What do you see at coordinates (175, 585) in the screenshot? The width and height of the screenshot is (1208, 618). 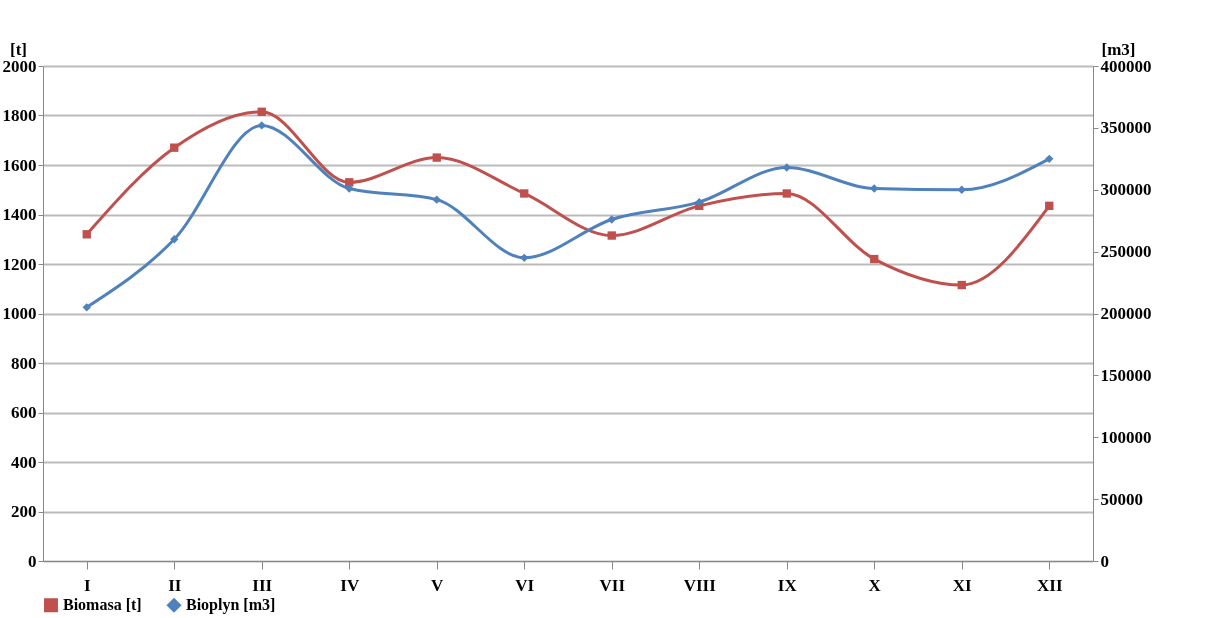 I see `x-tick-label: II` at bounding box center [175, 585].